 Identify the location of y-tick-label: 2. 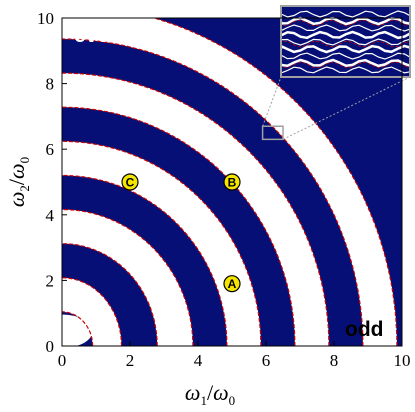
(50, 280).